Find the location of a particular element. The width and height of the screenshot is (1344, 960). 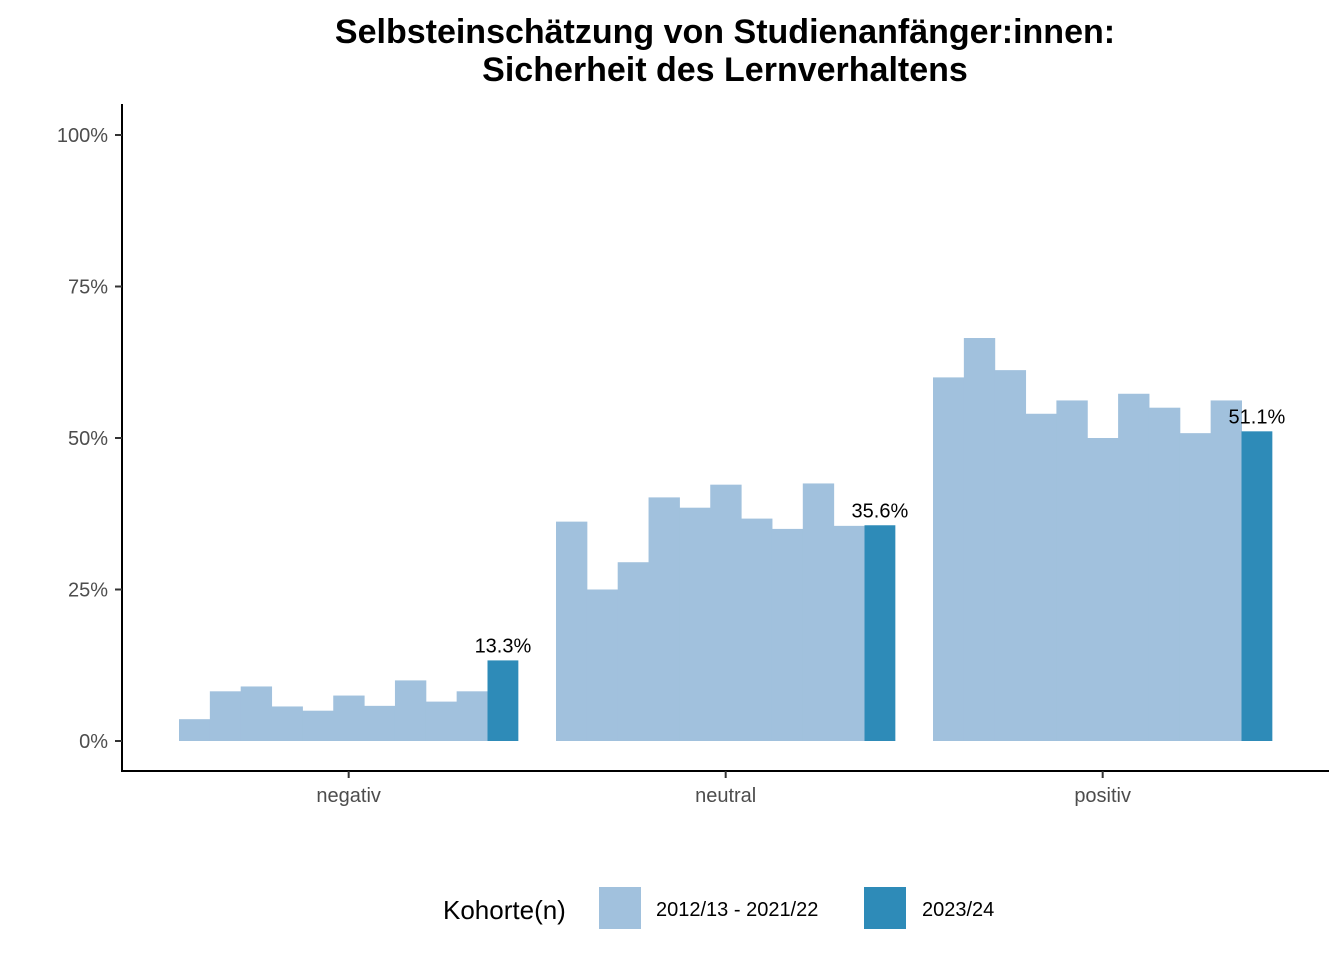

data-label-positiv: 51.1% is located at coordinates (1257, 417).